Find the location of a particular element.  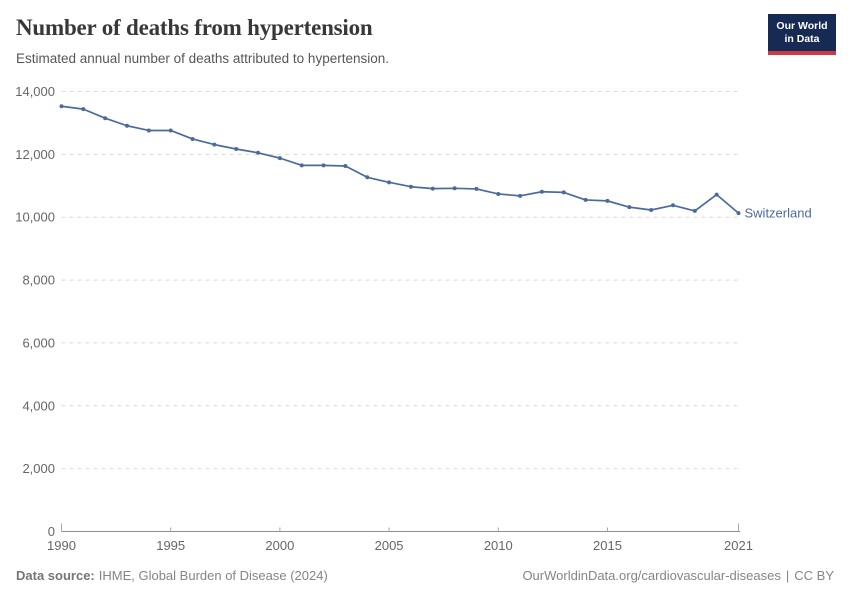

data-source-label: Data source: is located at coordinates (55, 575).